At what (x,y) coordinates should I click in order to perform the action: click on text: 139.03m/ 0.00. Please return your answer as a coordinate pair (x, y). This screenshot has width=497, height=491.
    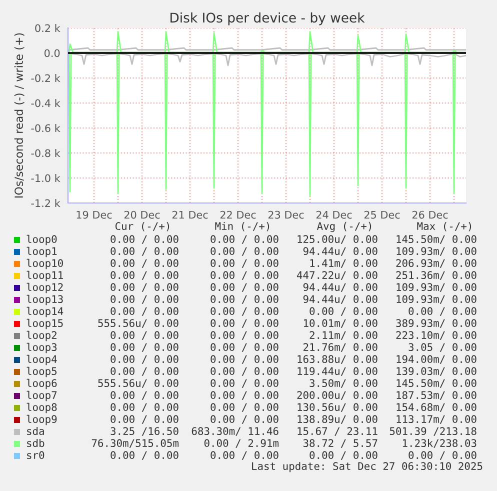
    Looking at the image, I should click on (436, 371).